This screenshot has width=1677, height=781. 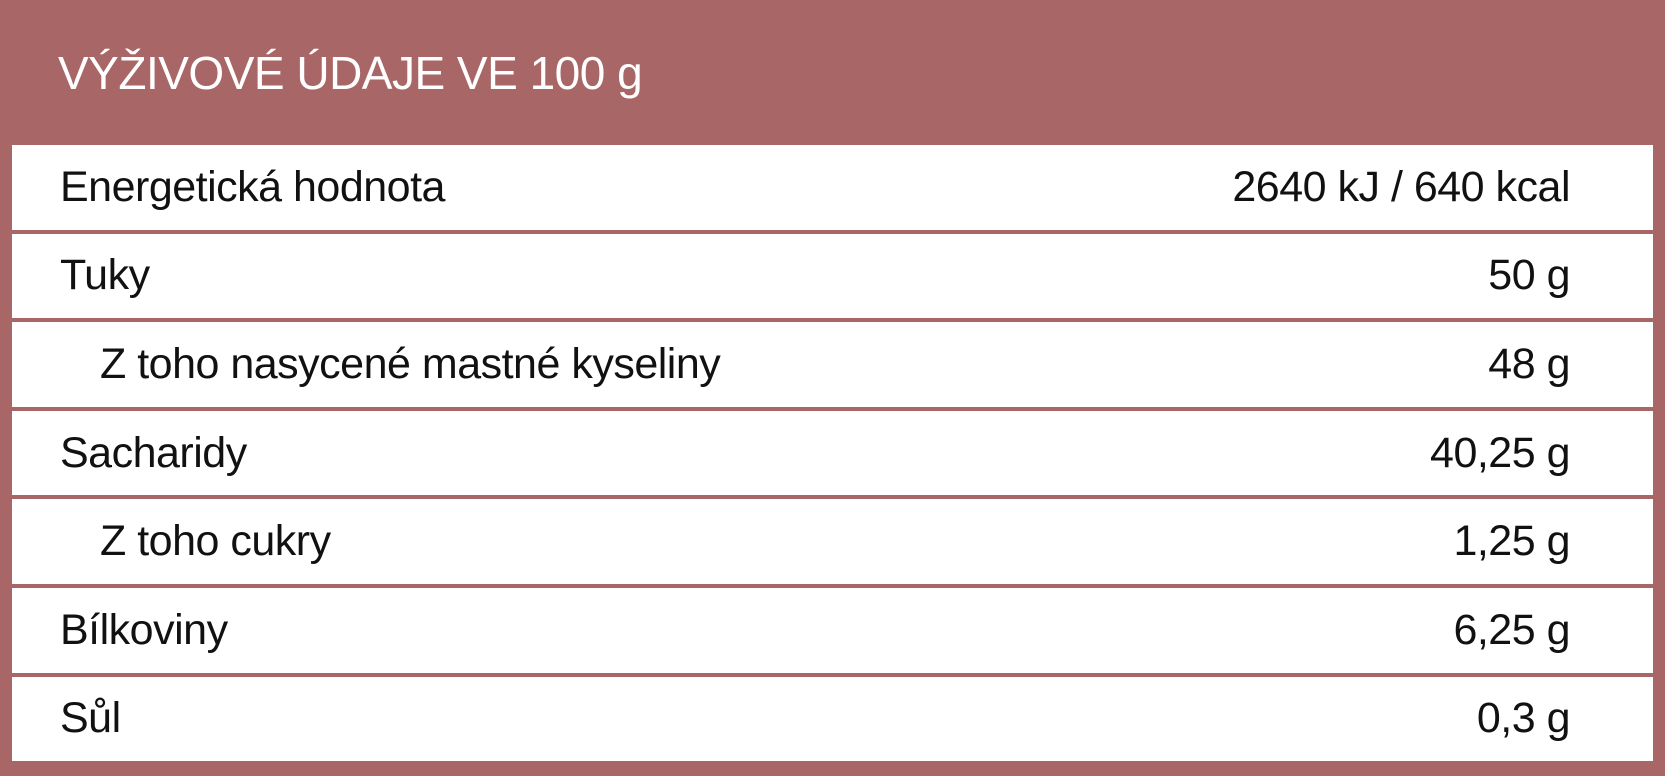 What do you see at coordinates (832, 276) in the screenshot?
I see `table-row: Tuky 50 g` at bounding box center [832, 276].